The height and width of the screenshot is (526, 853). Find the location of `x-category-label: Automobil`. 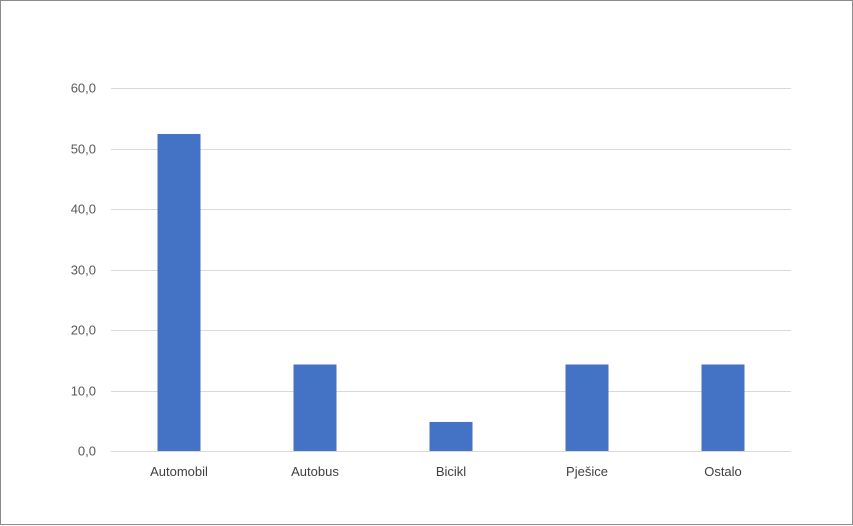

x-category-label: Automobil is located at coordinates (179, 471).